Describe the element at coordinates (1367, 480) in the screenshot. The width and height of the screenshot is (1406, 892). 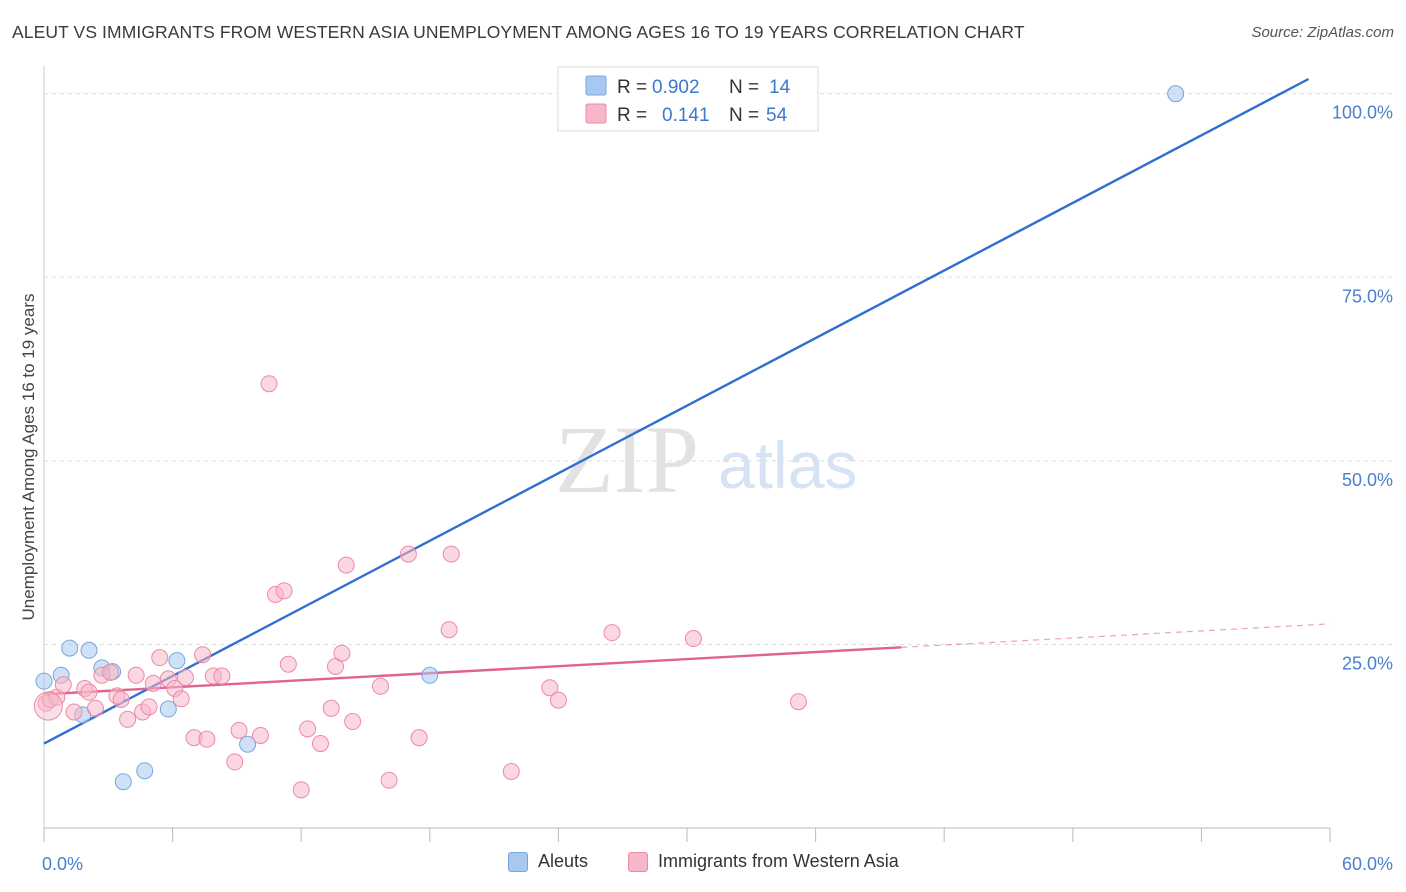
I see `y-tick-label: 50.0%` at that location.